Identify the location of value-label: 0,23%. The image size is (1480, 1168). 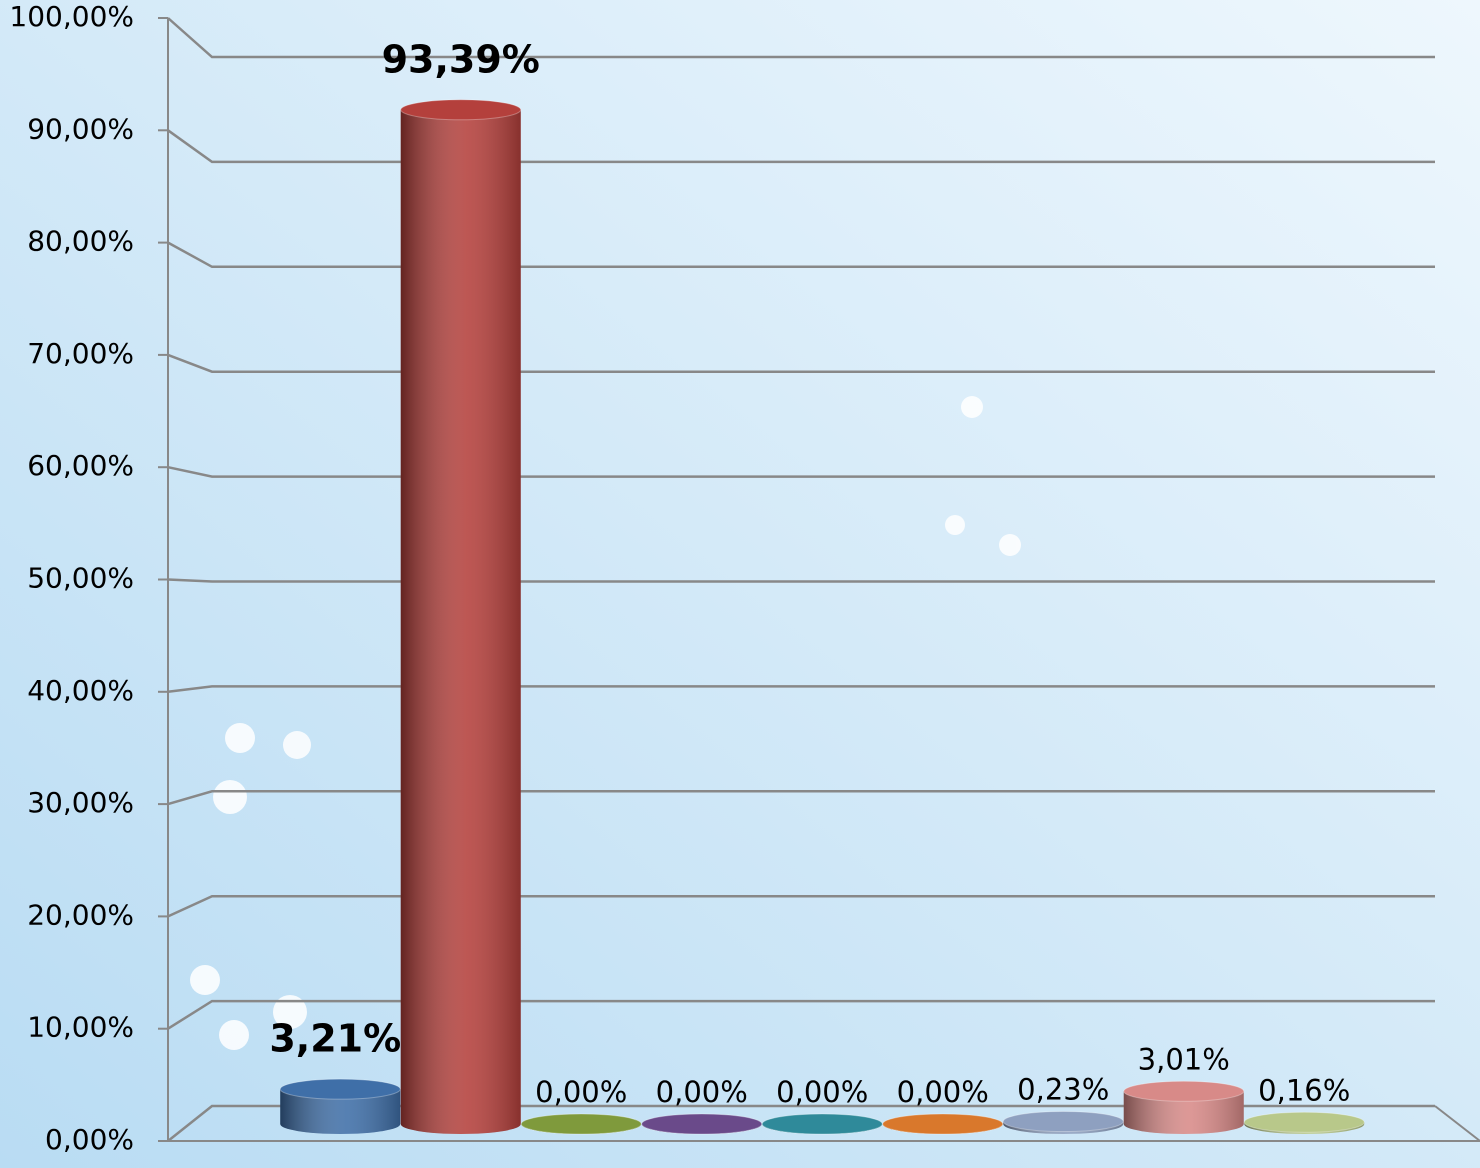
(1063, 1090).